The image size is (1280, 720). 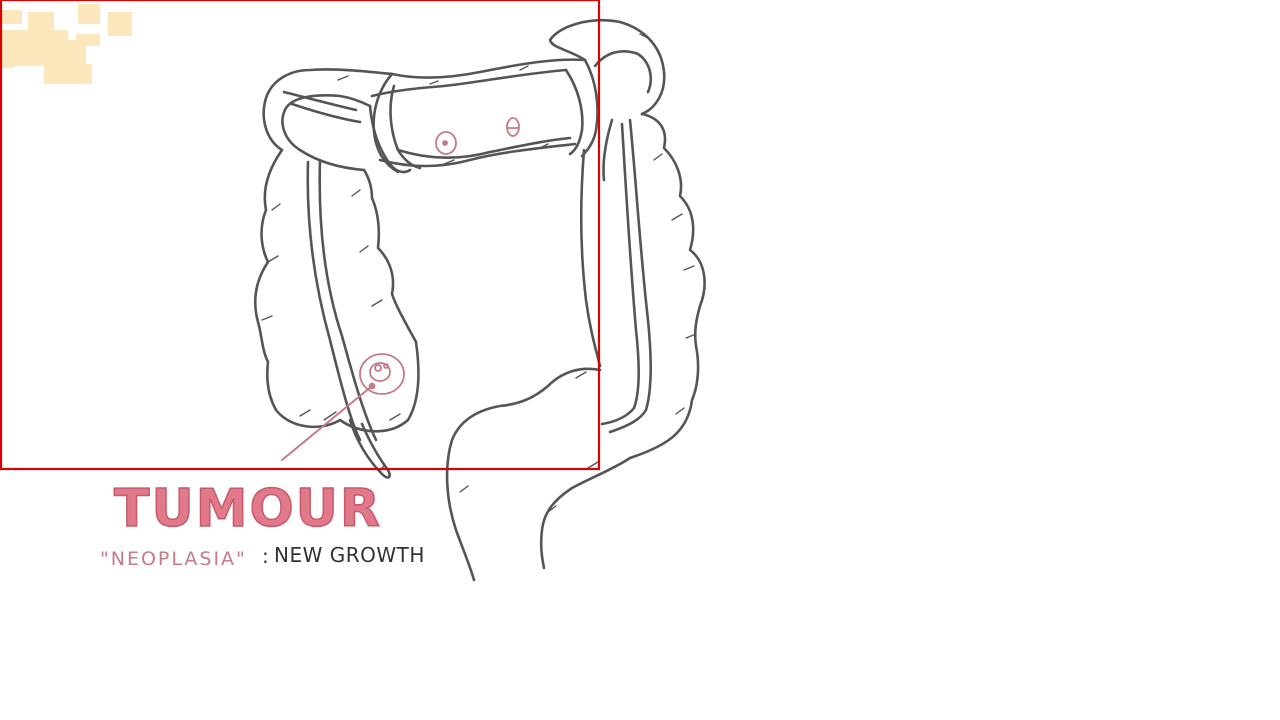 What do you see at coordinates (382, 374) in the screenshot?
I see `tumour-marker-large` at bounding box center [382, 374].